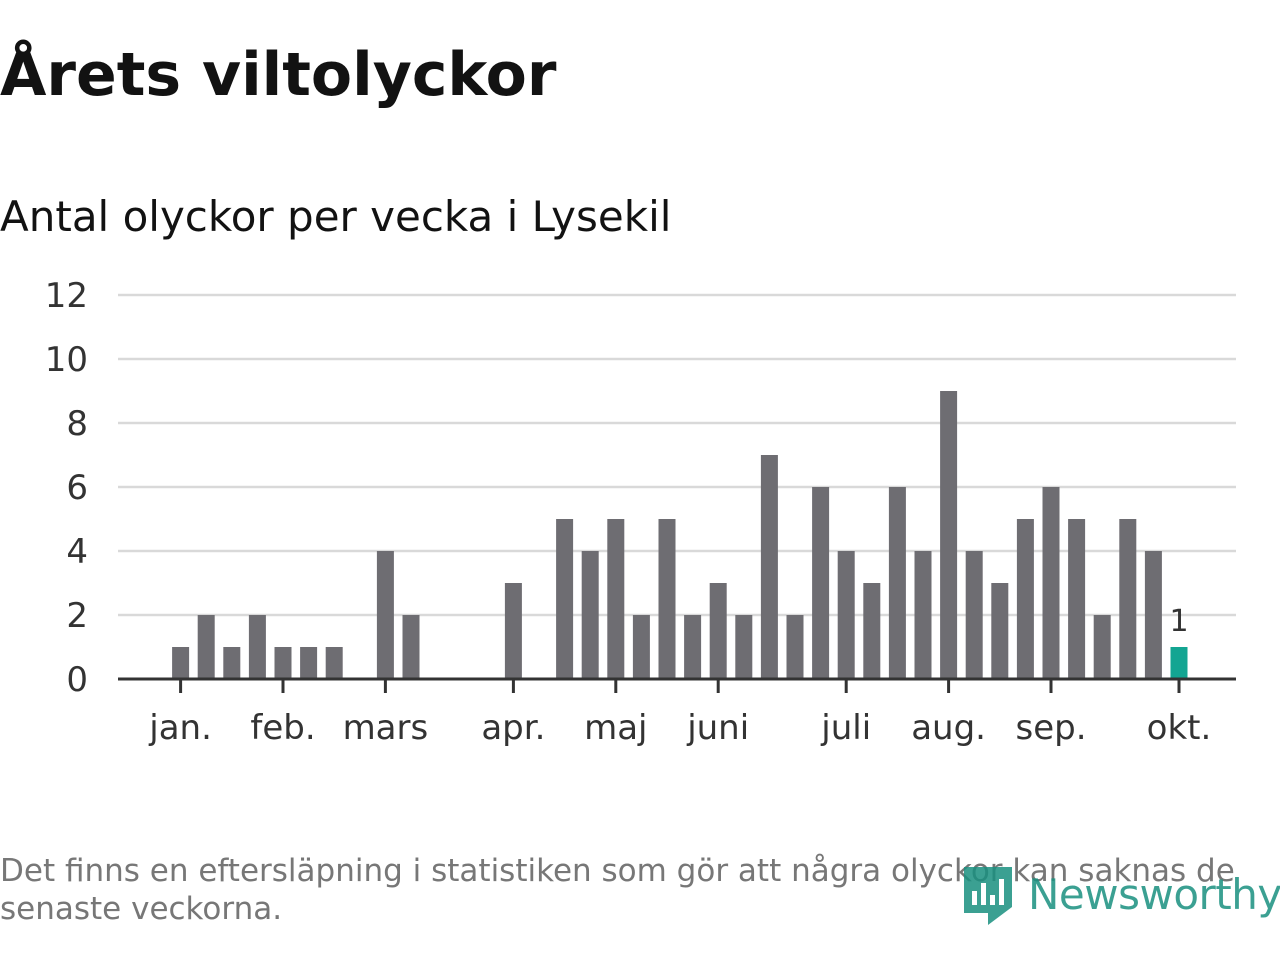 Image resolution: width=1280 pixels, height=960 pixels. I want to click on x-tick-label: sep., so click(1050, 728).